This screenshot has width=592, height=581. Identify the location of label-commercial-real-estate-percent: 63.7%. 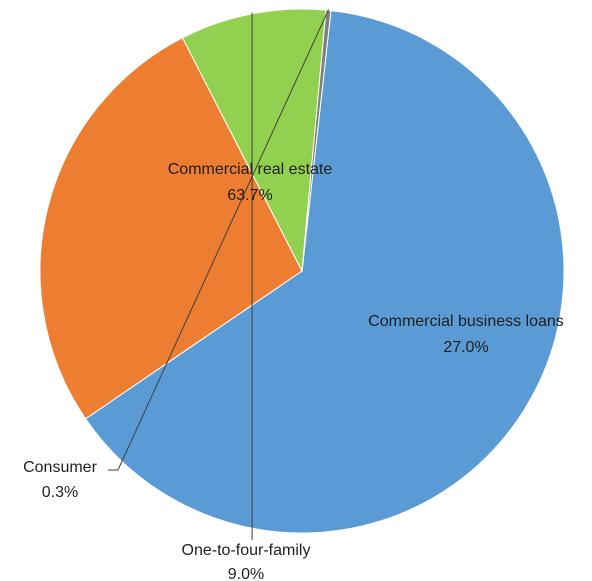
(249, 195).